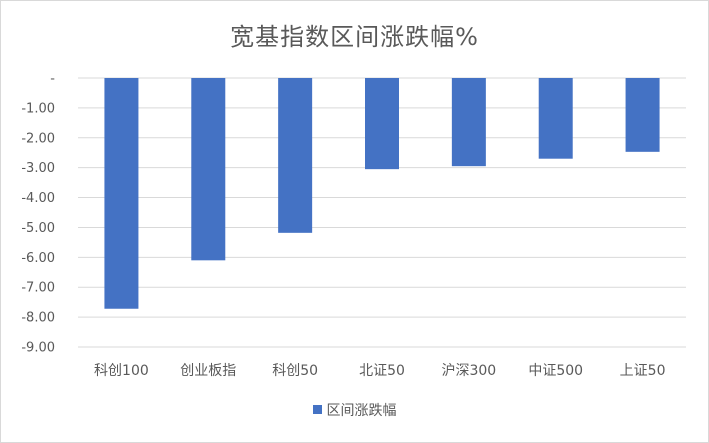 This screenshot has height=443, width=709. What do you see at coordinates (468, 371) in the screenshot?
I see `x-category-label: 沪深300` at bounding box center [468, 371].